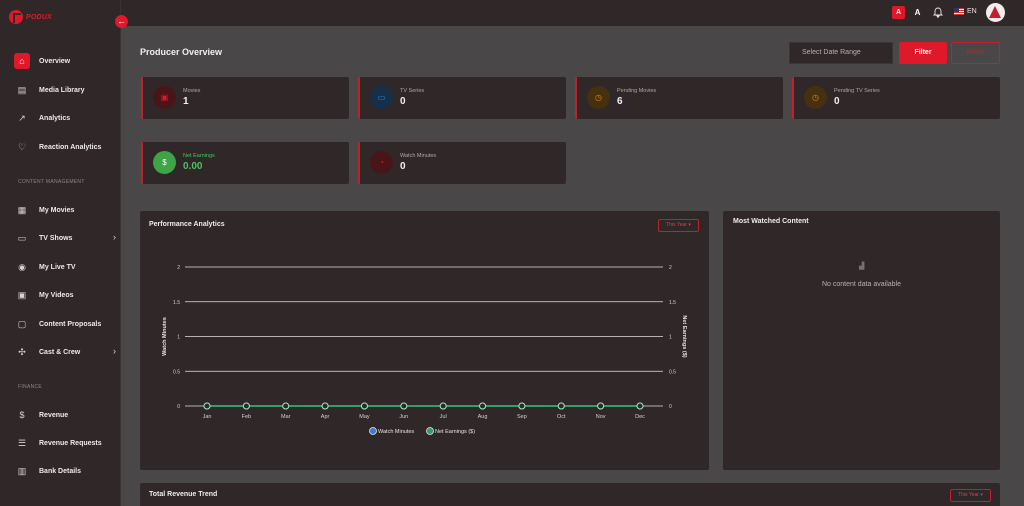  What do you see at coordinates (965, 11) in the screenshot?
I see `language-selector: EN` at bounding box center [965, 11].